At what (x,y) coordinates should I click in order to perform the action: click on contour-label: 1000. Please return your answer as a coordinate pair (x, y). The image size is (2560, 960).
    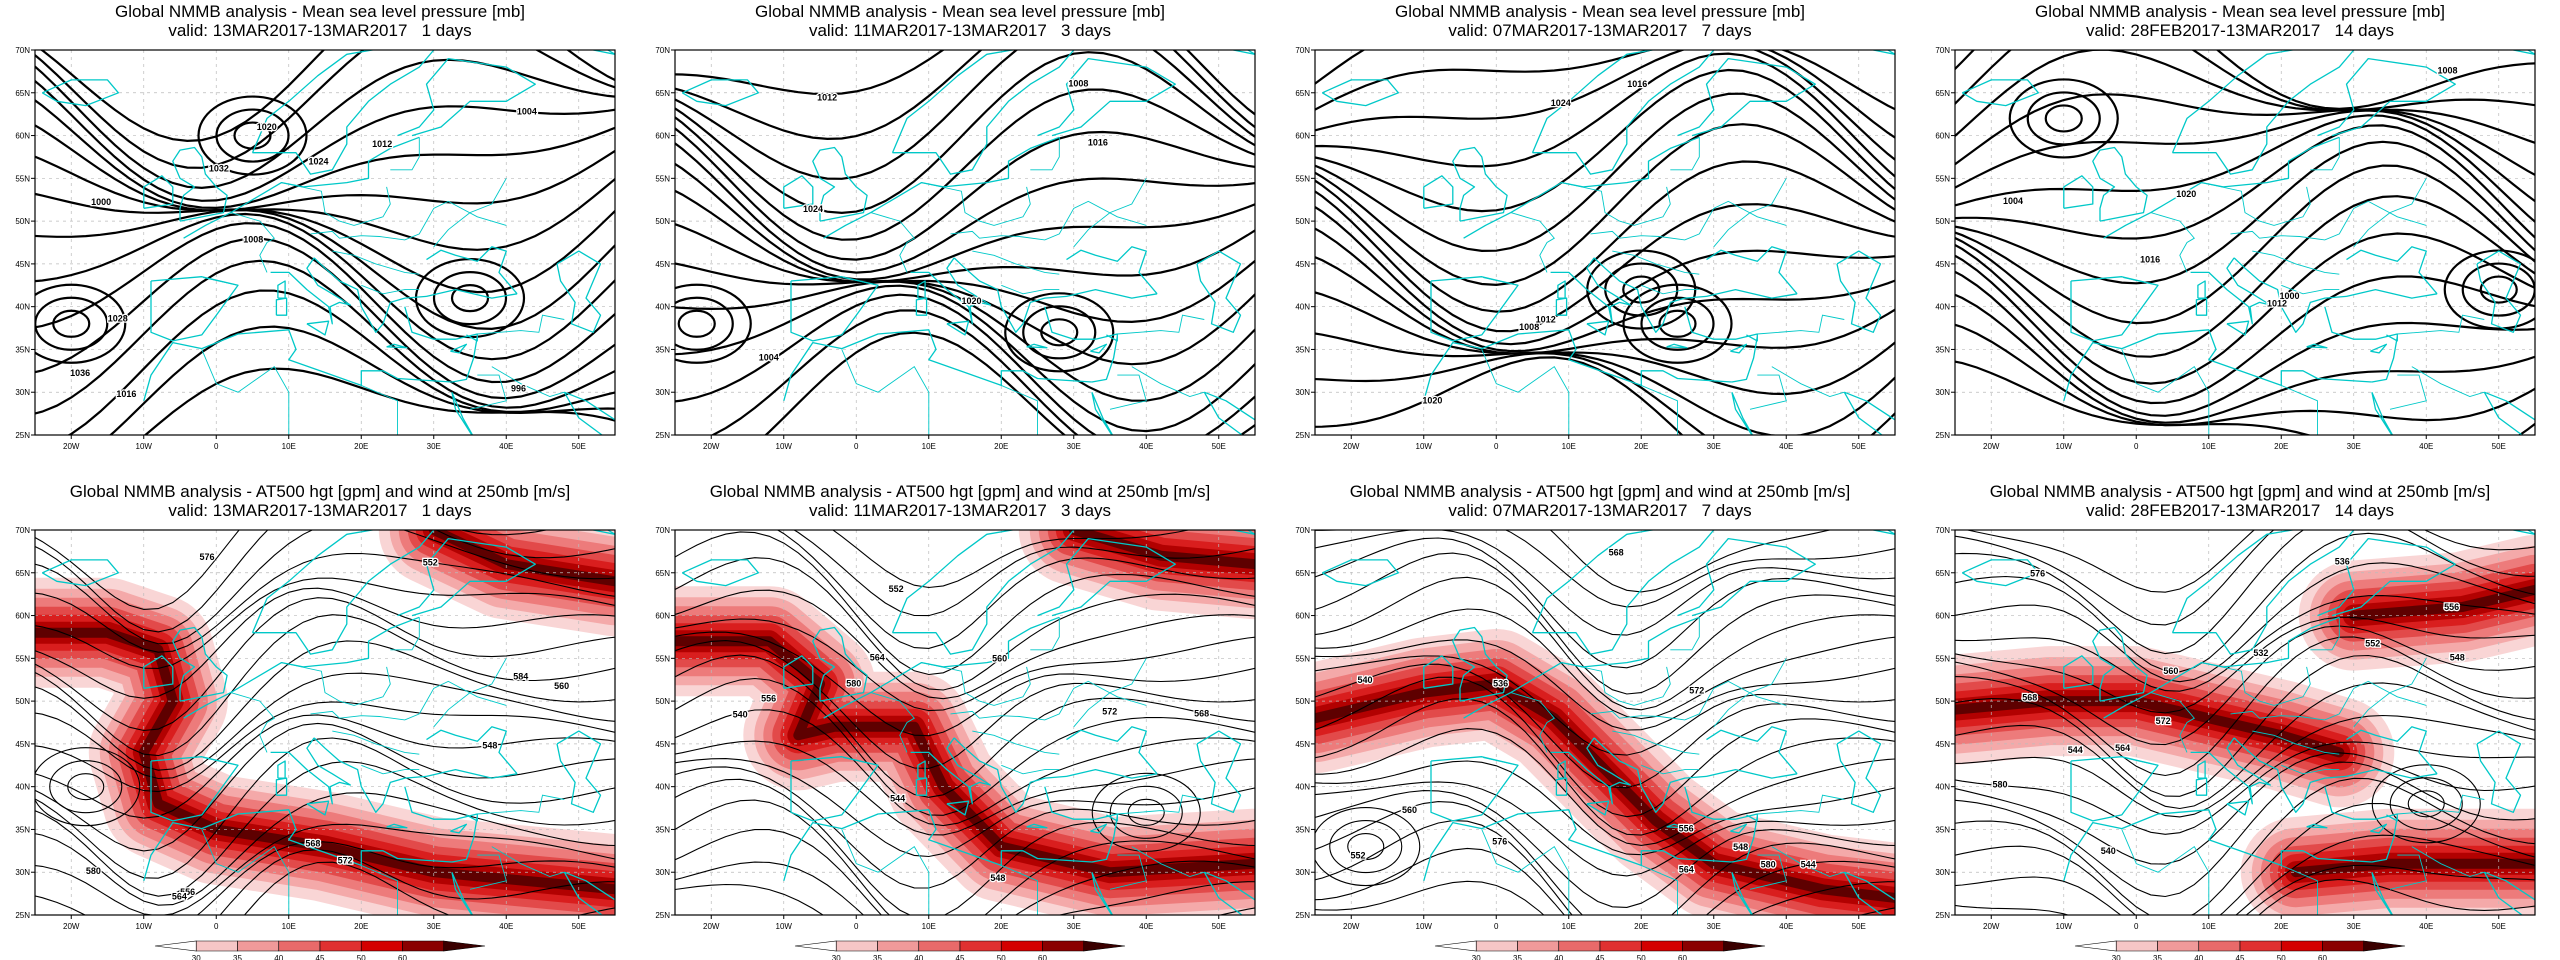
    Looking at the image, I should click on (101, 202).